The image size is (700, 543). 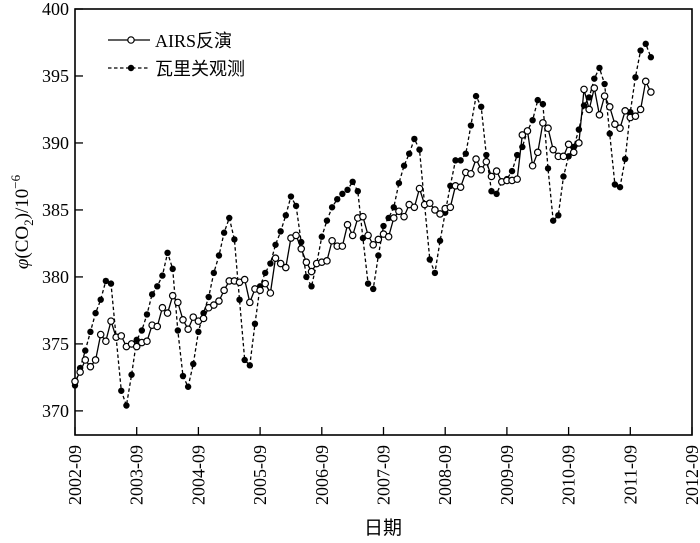 What do you see at coordinates (691, 475) in the screenshot?
I see `x-tick-label: 2012-09` at bounding box center [691, 475].